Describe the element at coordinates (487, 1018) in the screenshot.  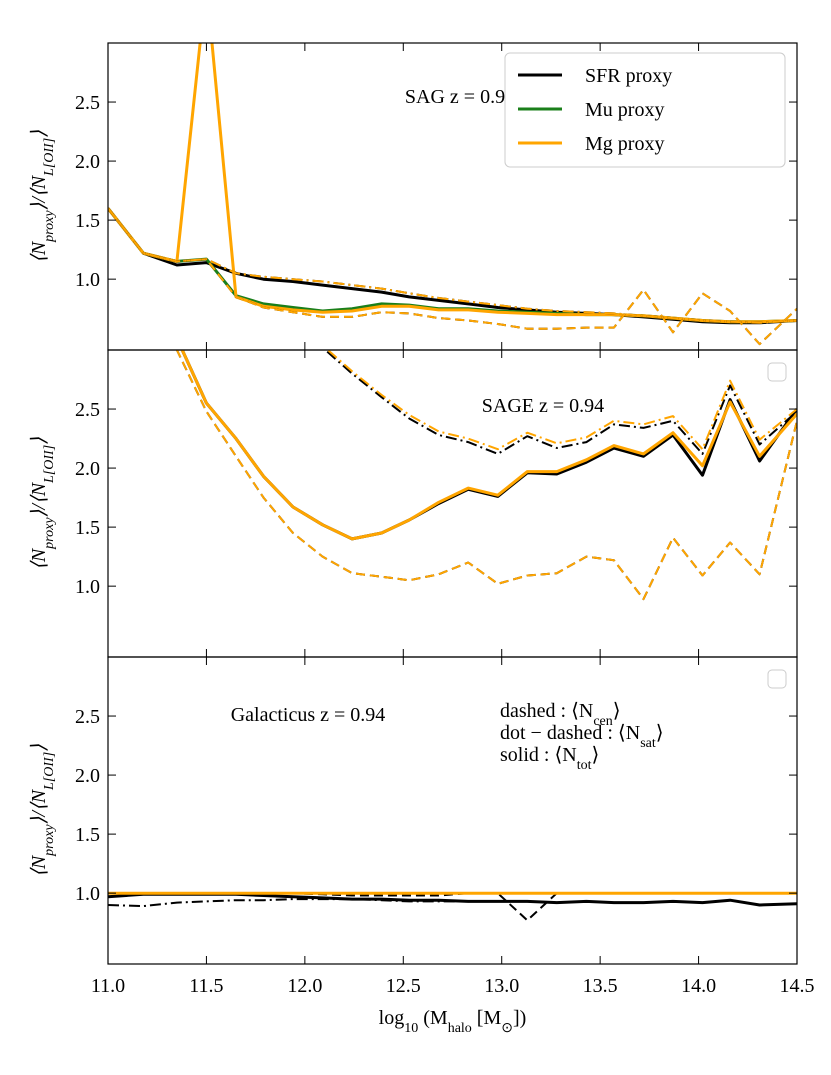
I see `x-axis-label-part: [M` at that location.